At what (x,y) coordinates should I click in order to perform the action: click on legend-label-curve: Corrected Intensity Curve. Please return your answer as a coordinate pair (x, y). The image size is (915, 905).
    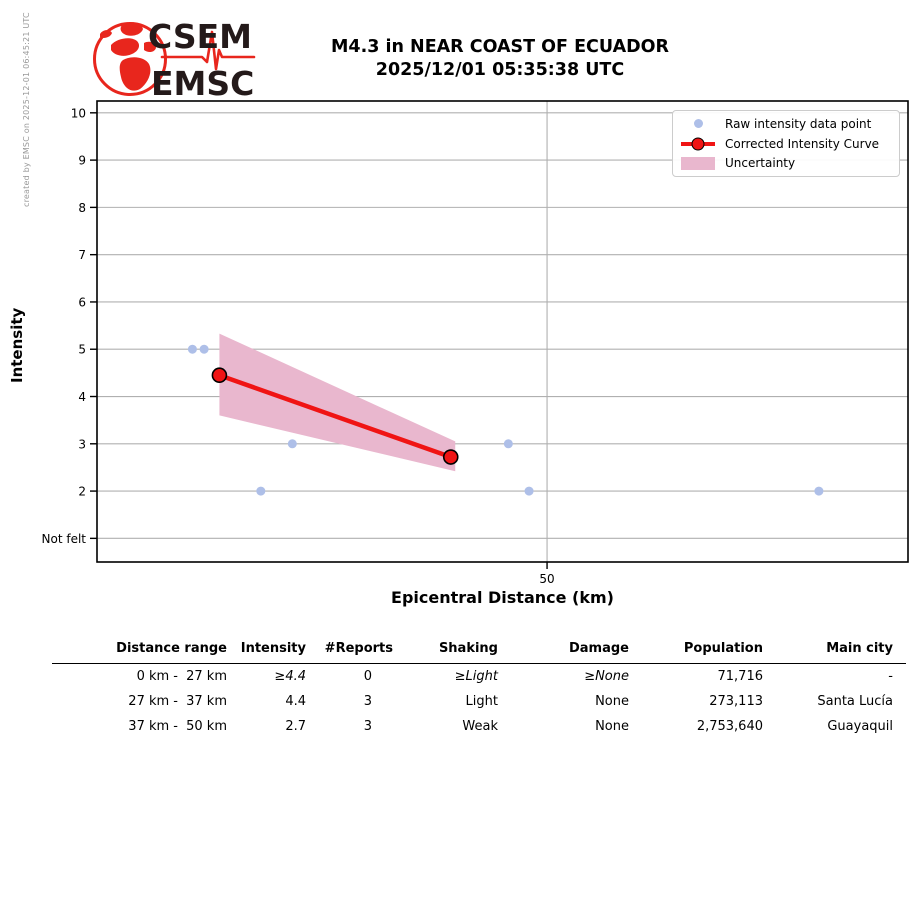
    Looking at the image, I should click on (802, 143).